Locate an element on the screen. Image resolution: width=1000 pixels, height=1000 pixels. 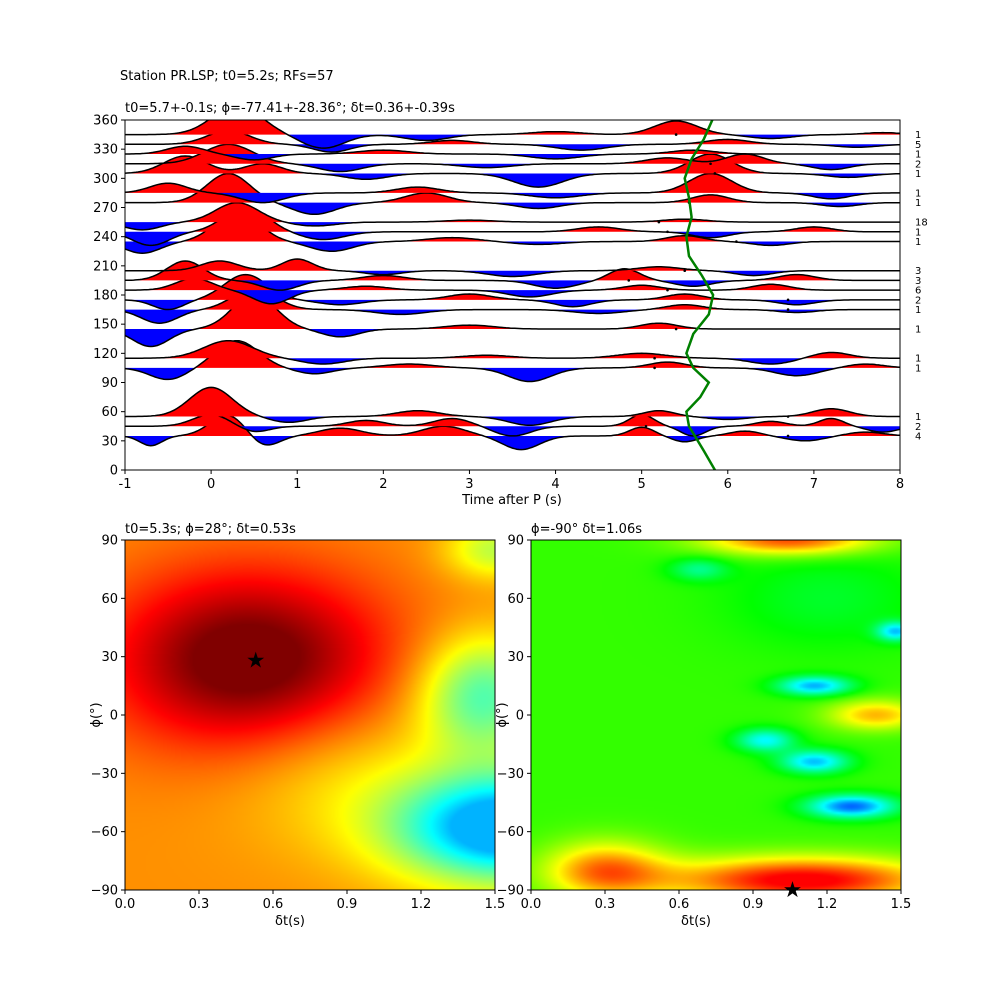
left-heatmap-ytick-label: −90 is located at coordinates (104, 891).